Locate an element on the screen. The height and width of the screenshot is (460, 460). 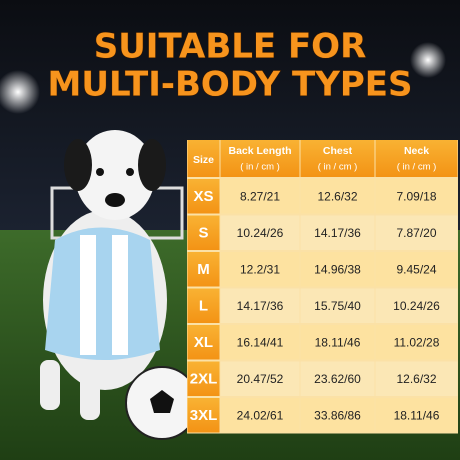
header-label: Neck is located at coordinates (416, 151).